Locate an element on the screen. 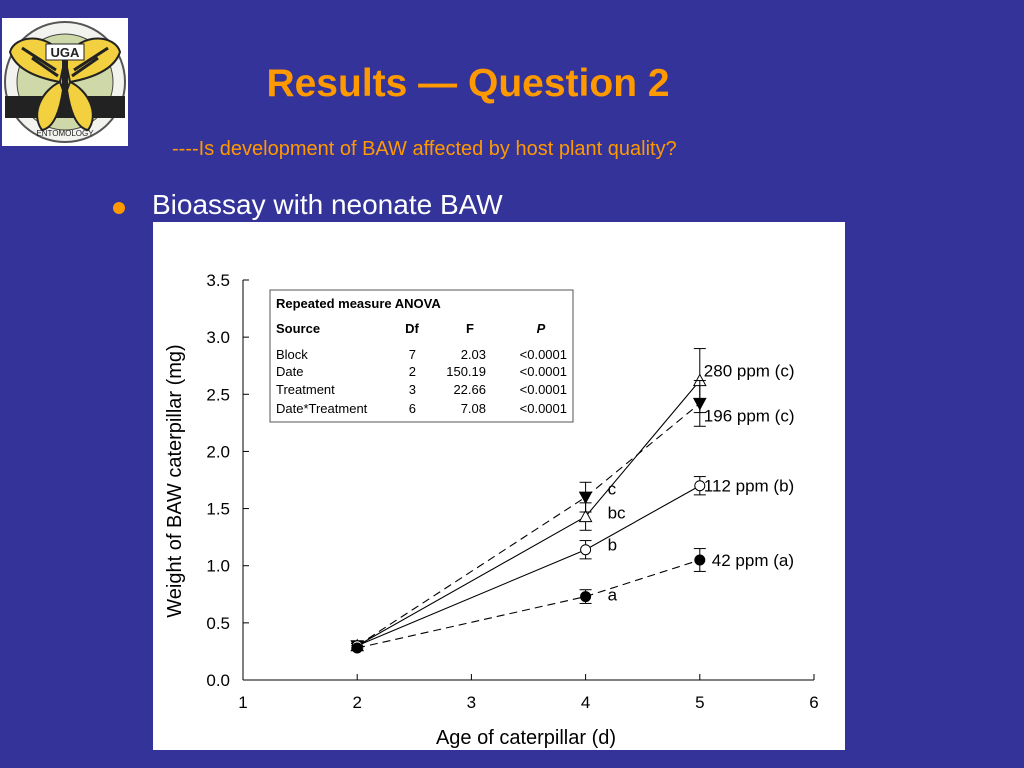 This screenshot has height=768, width=1024. y-tick-label: 1.0 is located at coordinates (218, 566).